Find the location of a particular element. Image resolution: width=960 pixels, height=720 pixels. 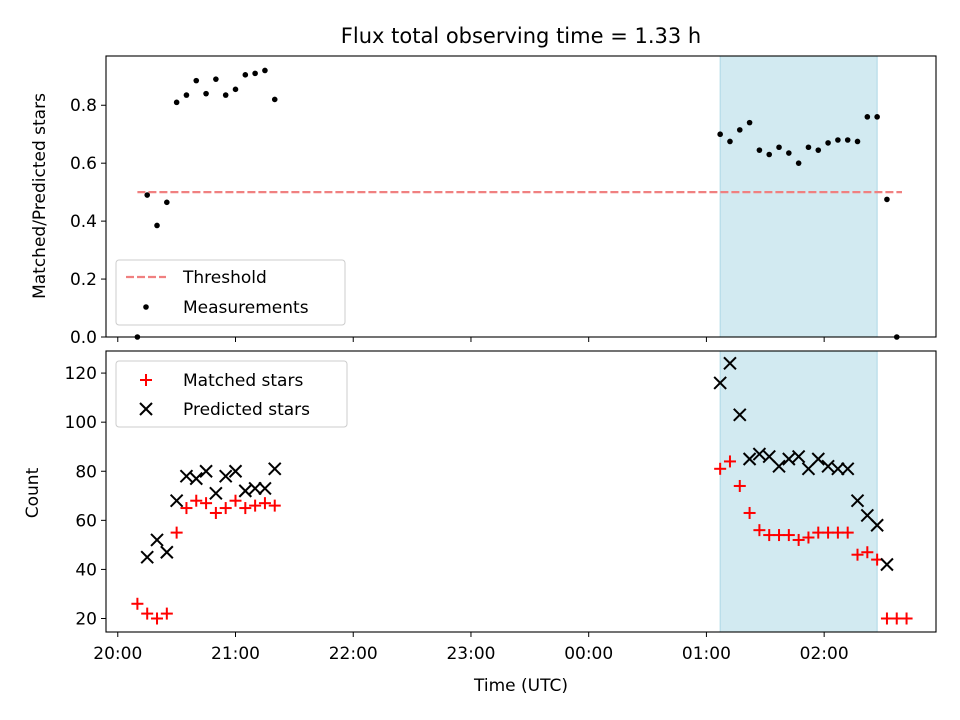

ratio-panel-shaded-span is located at coordinates (798, 196).